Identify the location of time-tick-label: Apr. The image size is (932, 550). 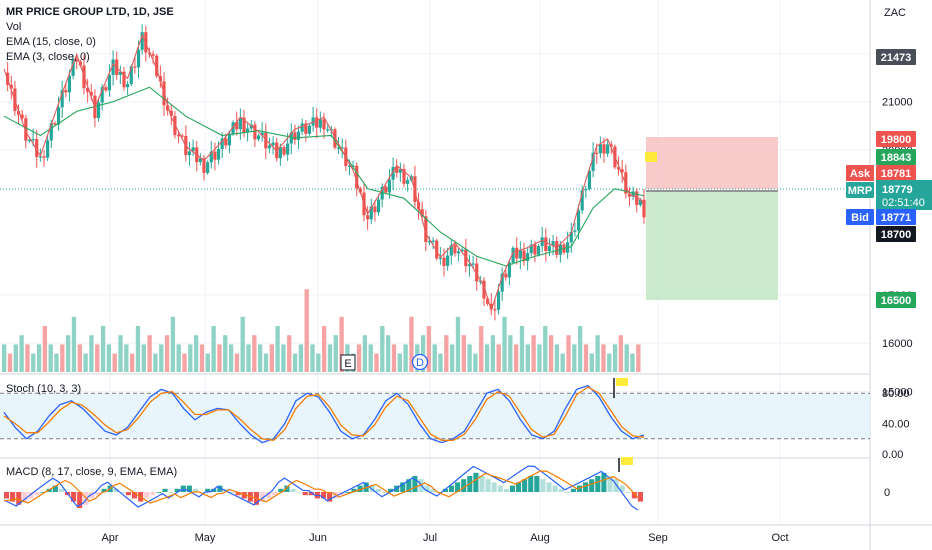
(109, 538).